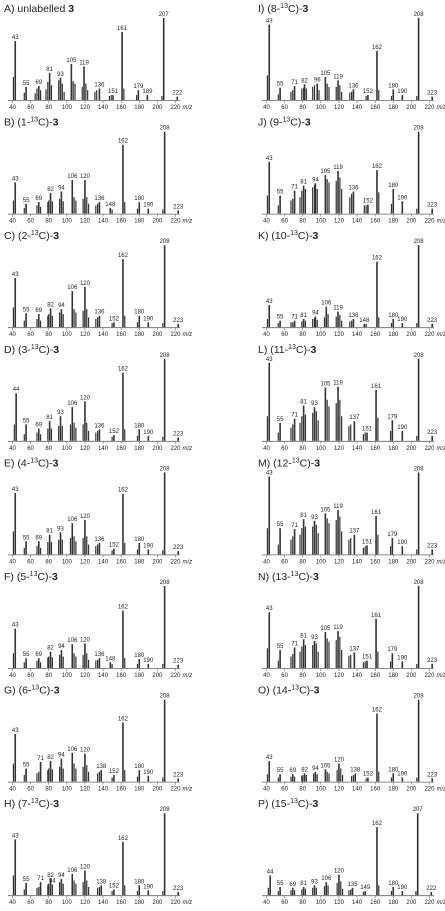 This screenshot has width=445, height=911. I want to click on panel-title-compound: 3, so click(314, 350).